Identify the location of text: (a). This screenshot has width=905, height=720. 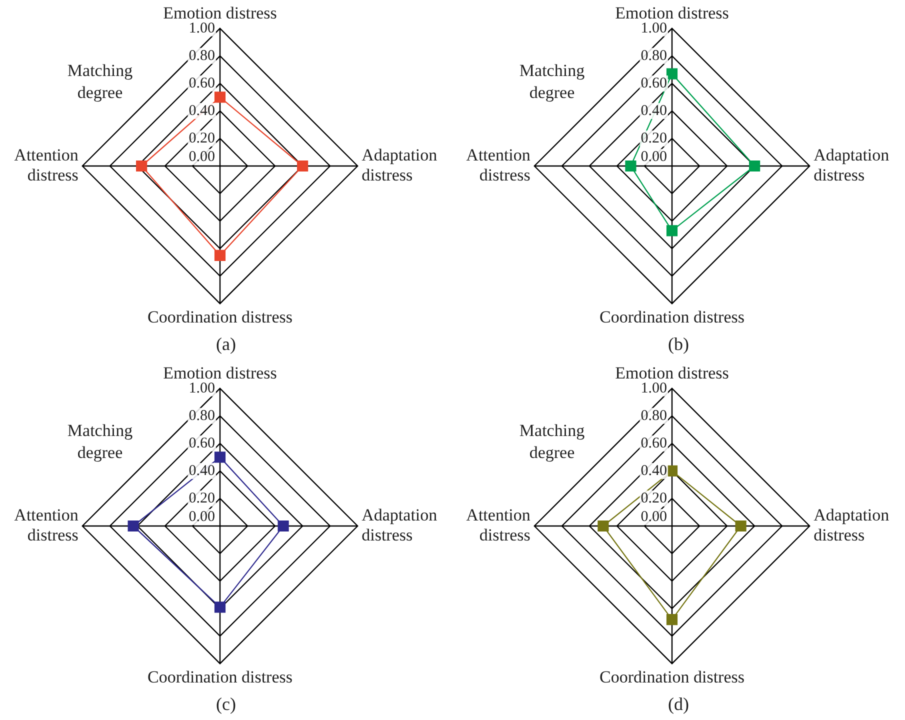
(226, 344).